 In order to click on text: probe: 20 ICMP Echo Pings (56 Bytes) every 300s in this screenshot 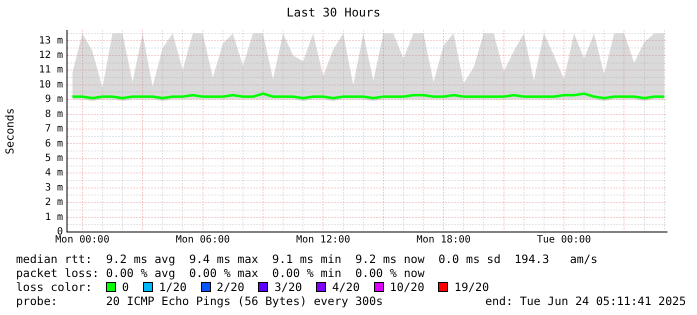, I will do `click(199, 301)`.